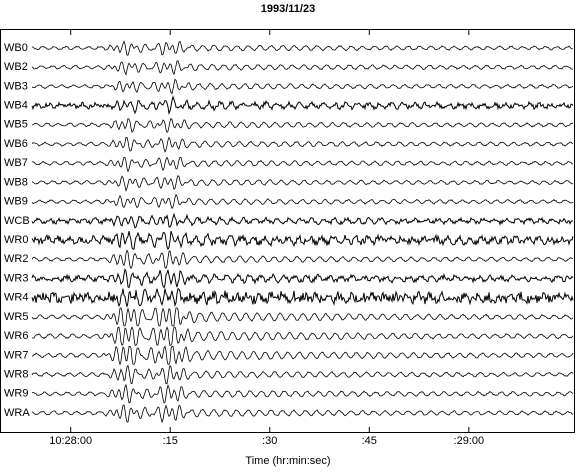  I want to click on station-label: WR4, so click(16, 298).